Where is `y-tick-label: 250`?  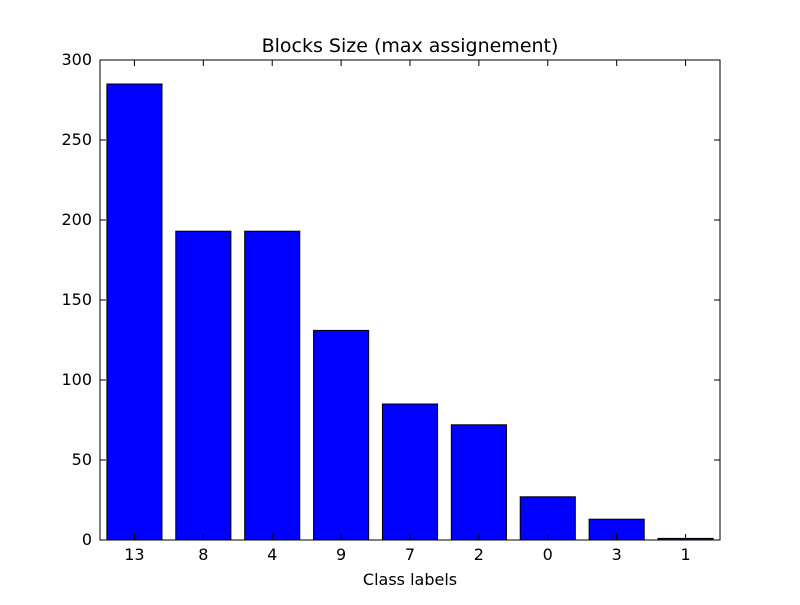 y-tick-label: 250 is located at coordinates (76, 139).